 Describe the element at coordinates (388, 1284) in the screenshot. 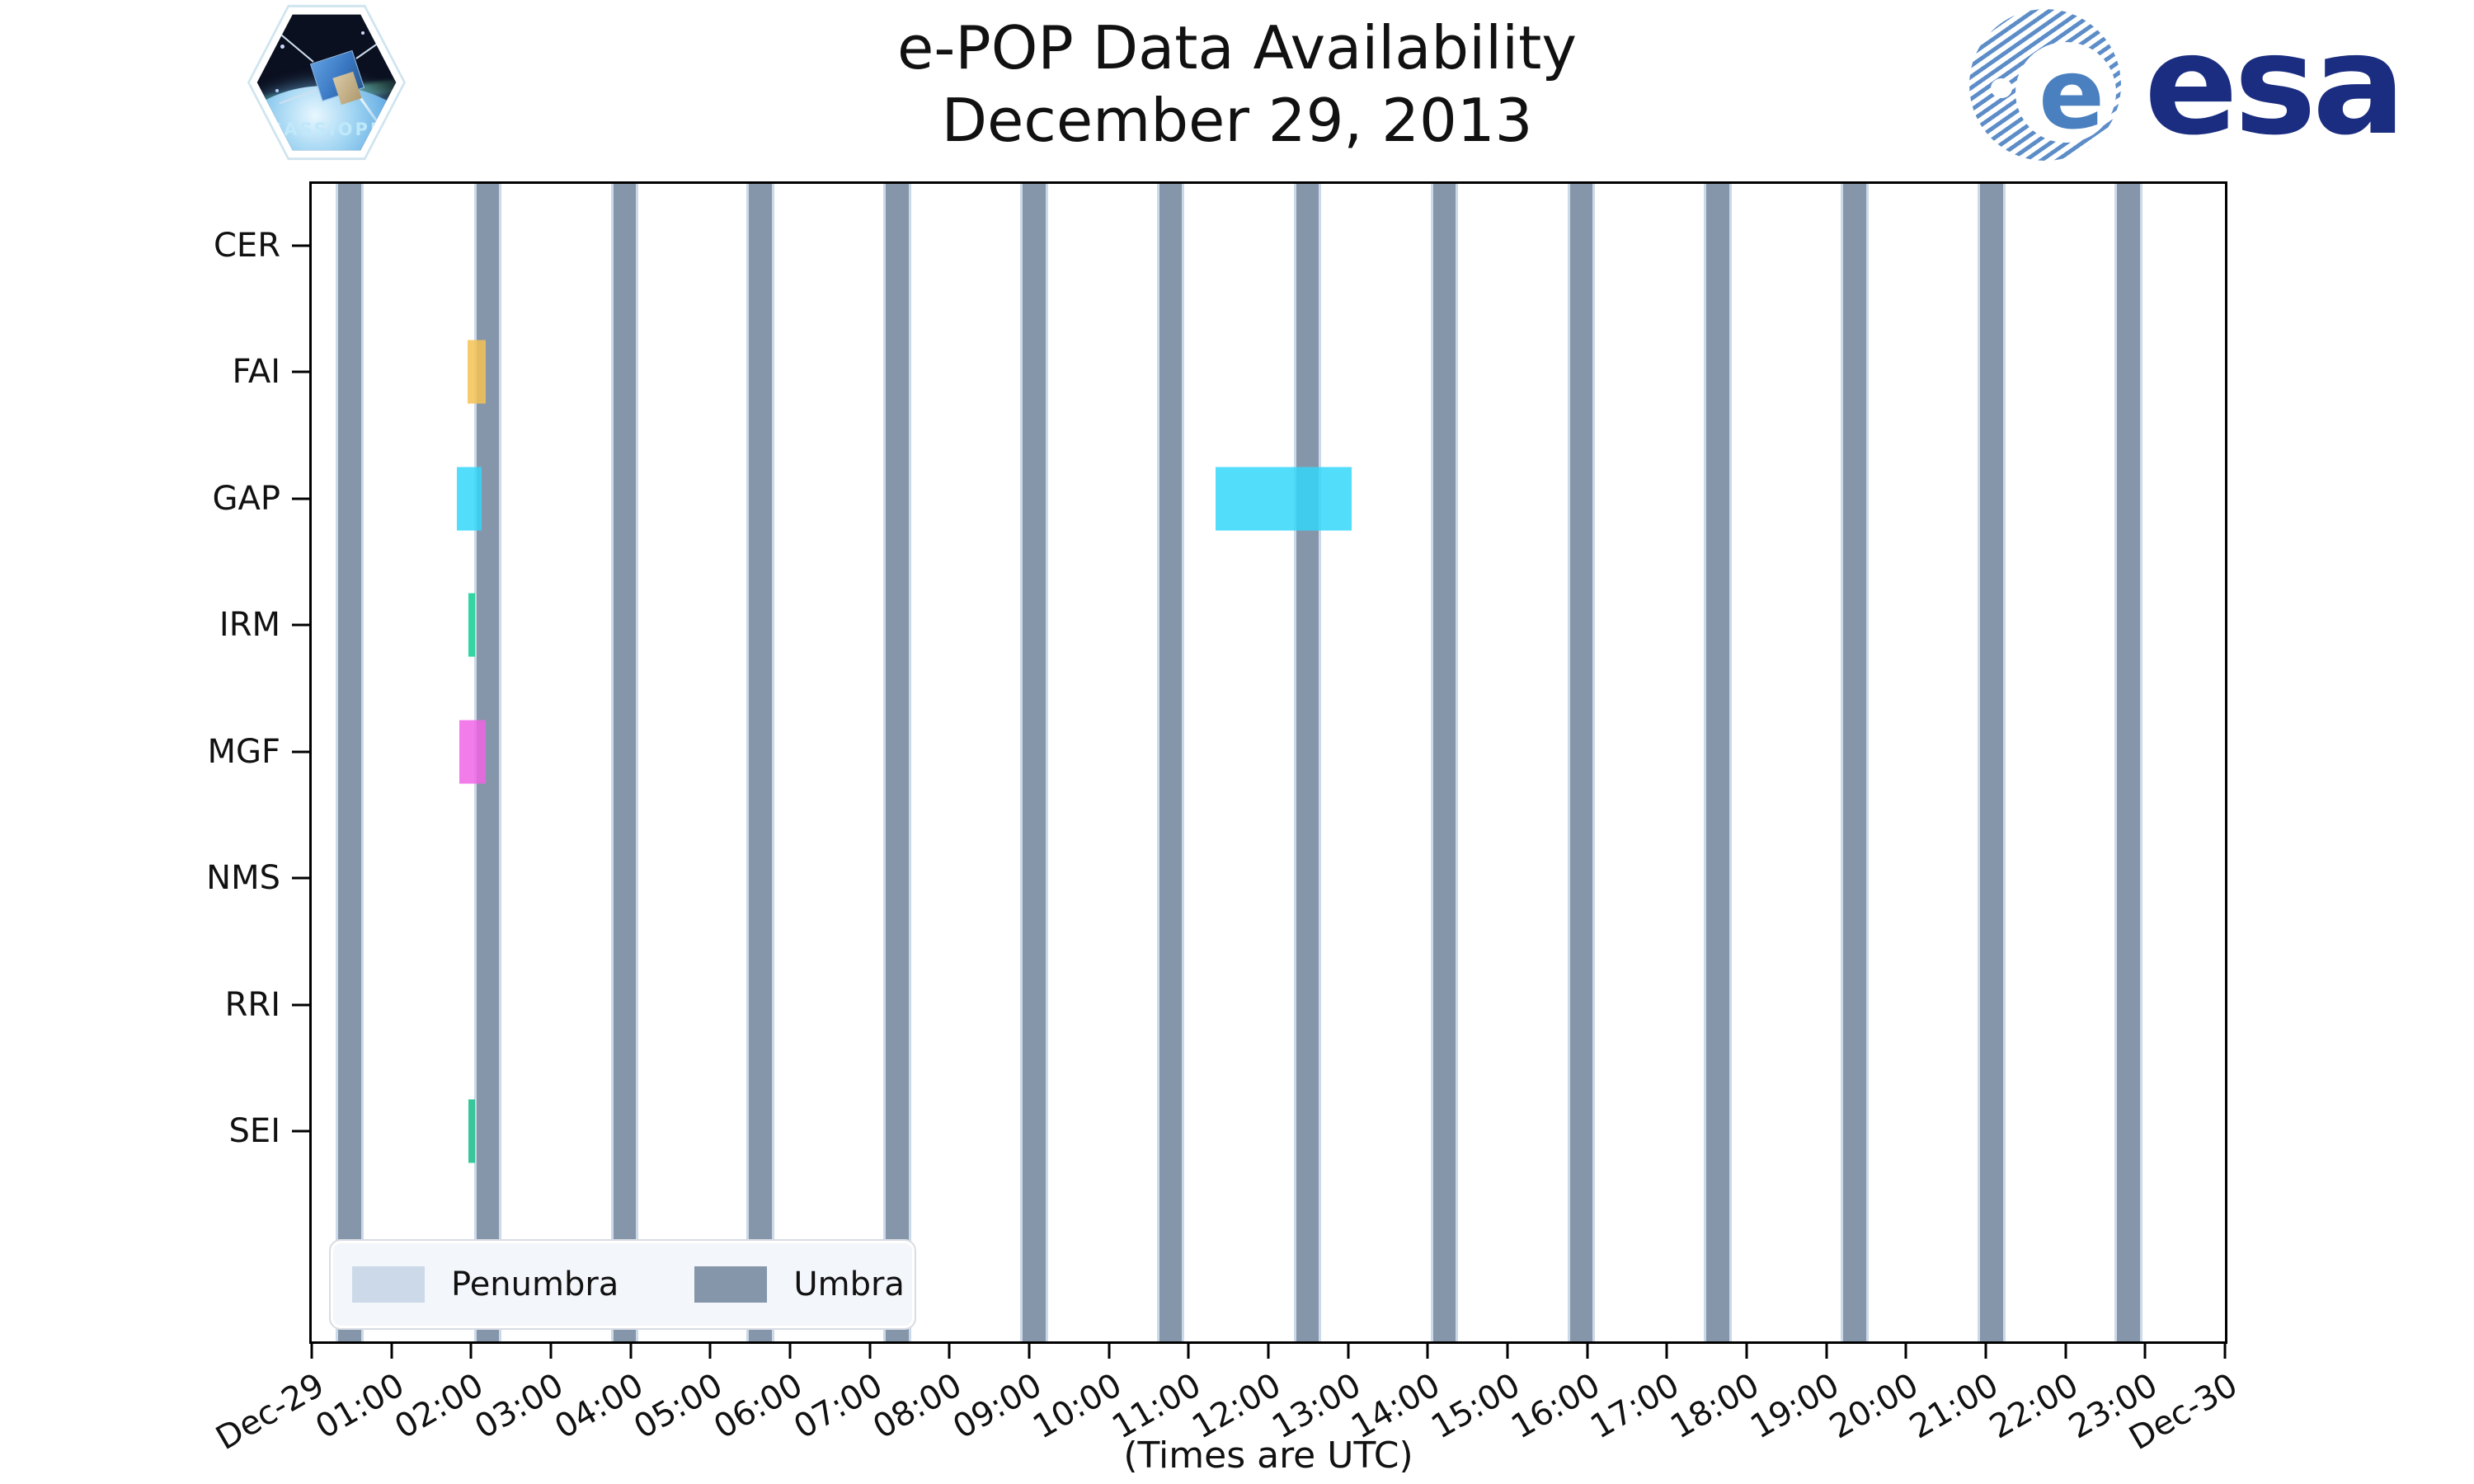

I see `penumbra-swatch` at that location.